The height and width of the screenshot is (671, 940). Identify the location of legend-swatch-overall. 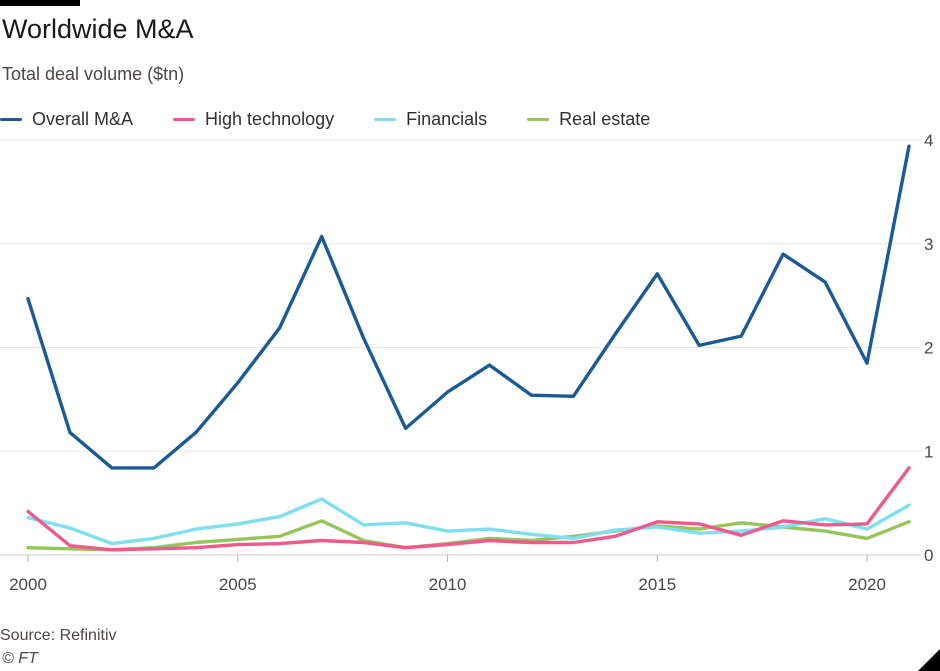
(11, 119).